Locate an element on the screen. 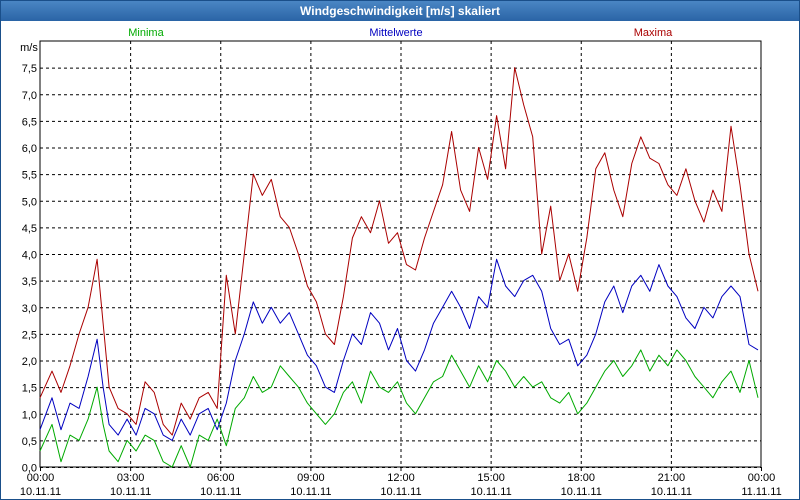 Image resolution: width=800 pixels, height=500 pixels. x-tick-time: 15:00 is located at coordinates (491, 478).